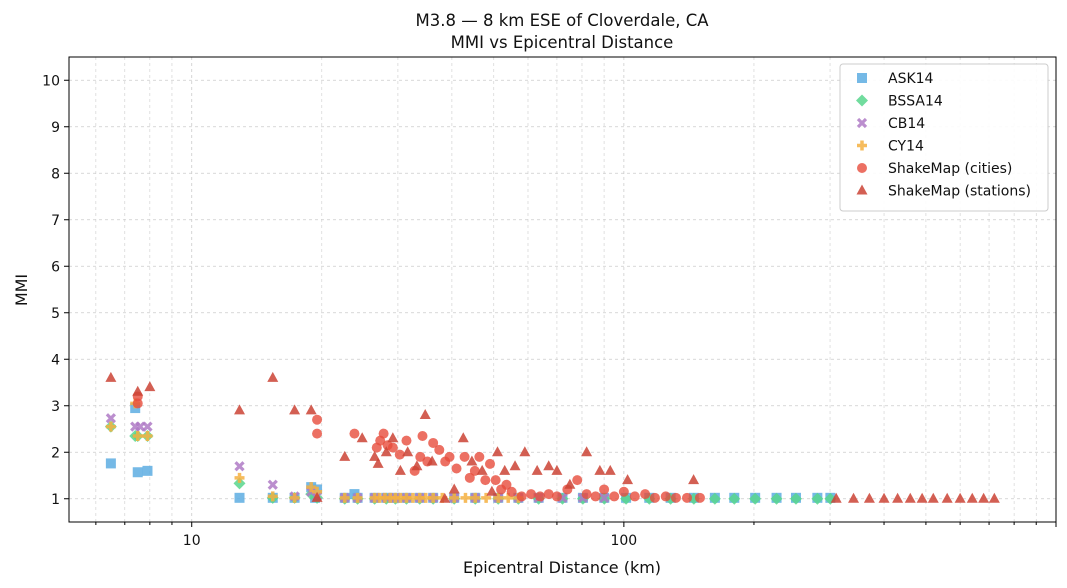 The height and width of the screenshot is (588, 1067). What do you see at coordinates (55, 500) in the screenshot?
I see `y-tick-label: 1` at bounding box center [55, 500].